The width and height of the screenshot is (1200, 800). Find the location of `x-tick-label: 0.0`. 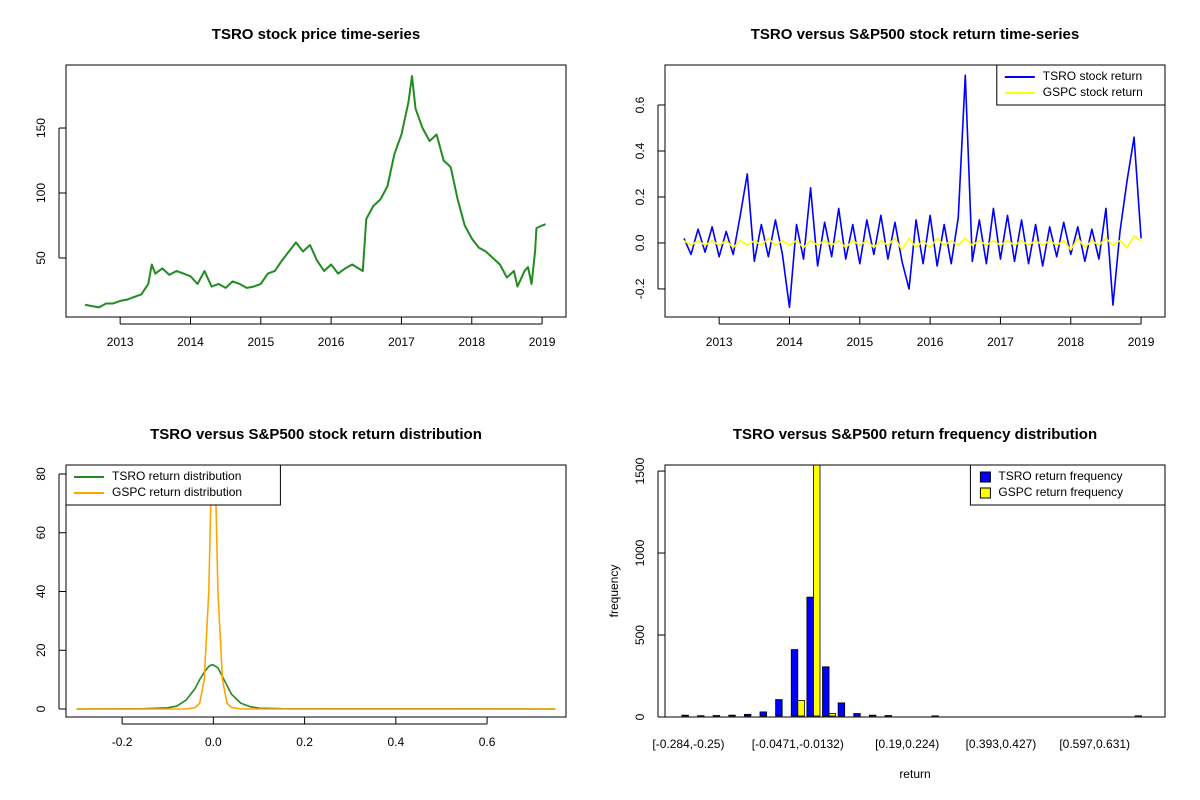

x-tick-label: 0.0 is located at coordinates (213, 742).